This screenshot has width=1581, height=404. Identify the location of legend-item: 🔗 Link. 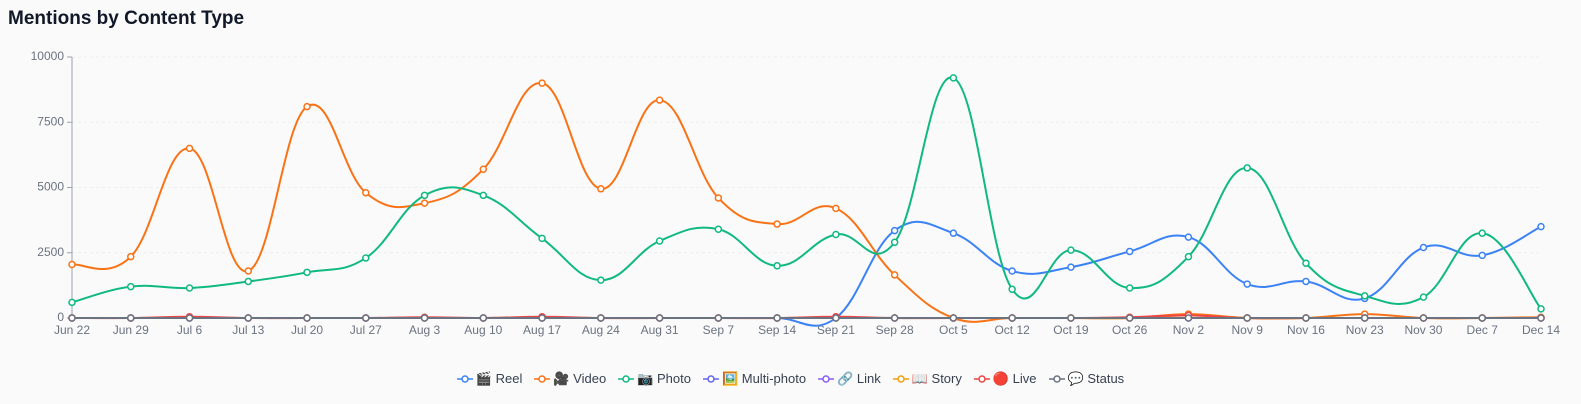
(849, 379).